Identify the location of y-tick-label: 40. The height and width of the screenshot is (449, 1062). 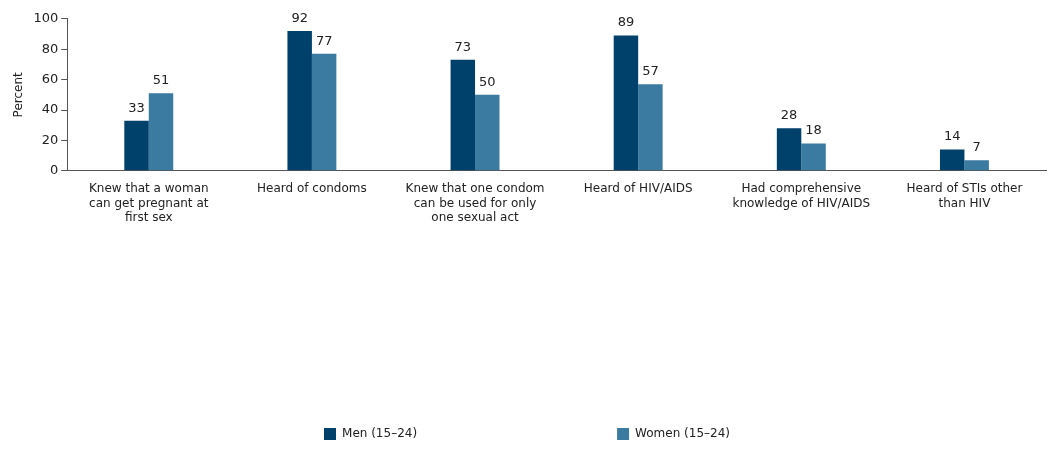
(50, 109).